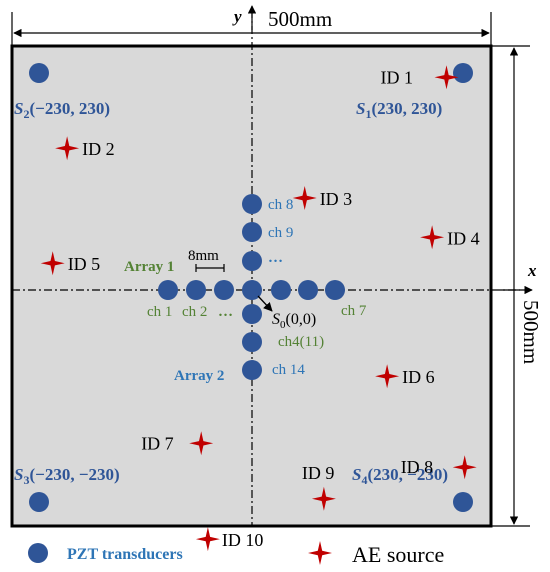  I want to click on ae-source-label: ID 3, so click(336, 199).